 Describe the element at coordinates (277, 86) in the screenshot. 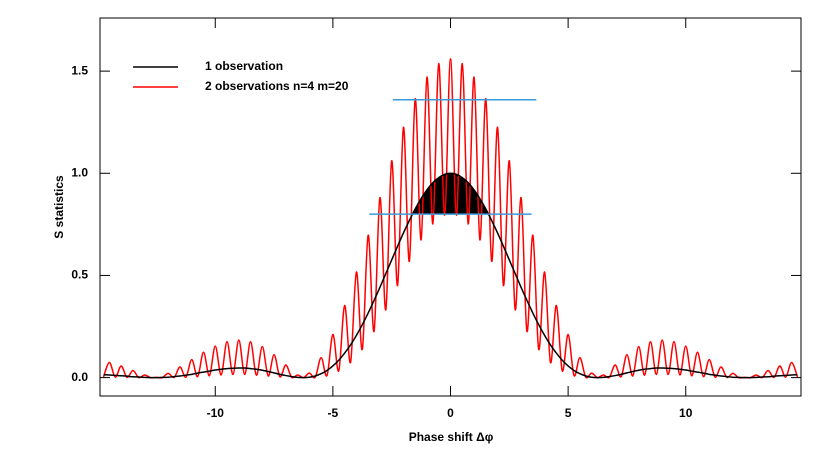

I see `legend-label: 2 observations n=4 m=20` at that location.